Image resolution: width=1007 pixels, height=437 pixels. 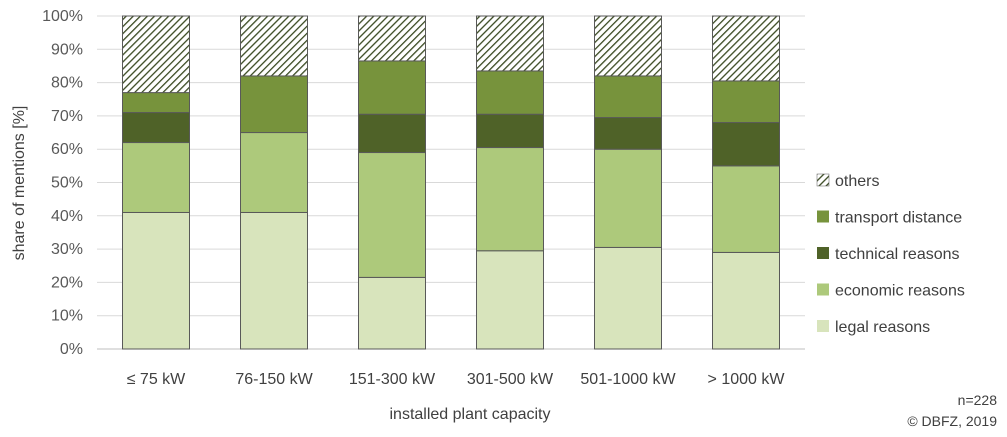 I want to click on y-tick-label: 80%, so click(x=67, y=83).